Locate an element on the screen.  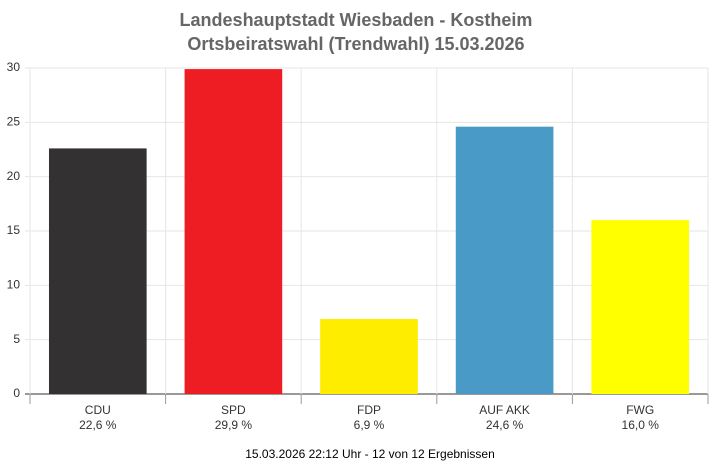
x-tick-label: CDU is located at coordinates (98, 410).